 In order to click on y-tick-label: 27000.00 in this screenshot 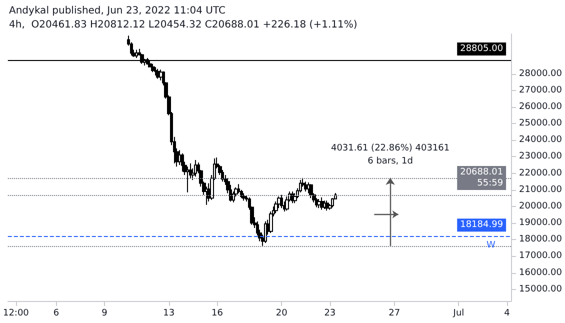, I will do `click(540, 90)`.